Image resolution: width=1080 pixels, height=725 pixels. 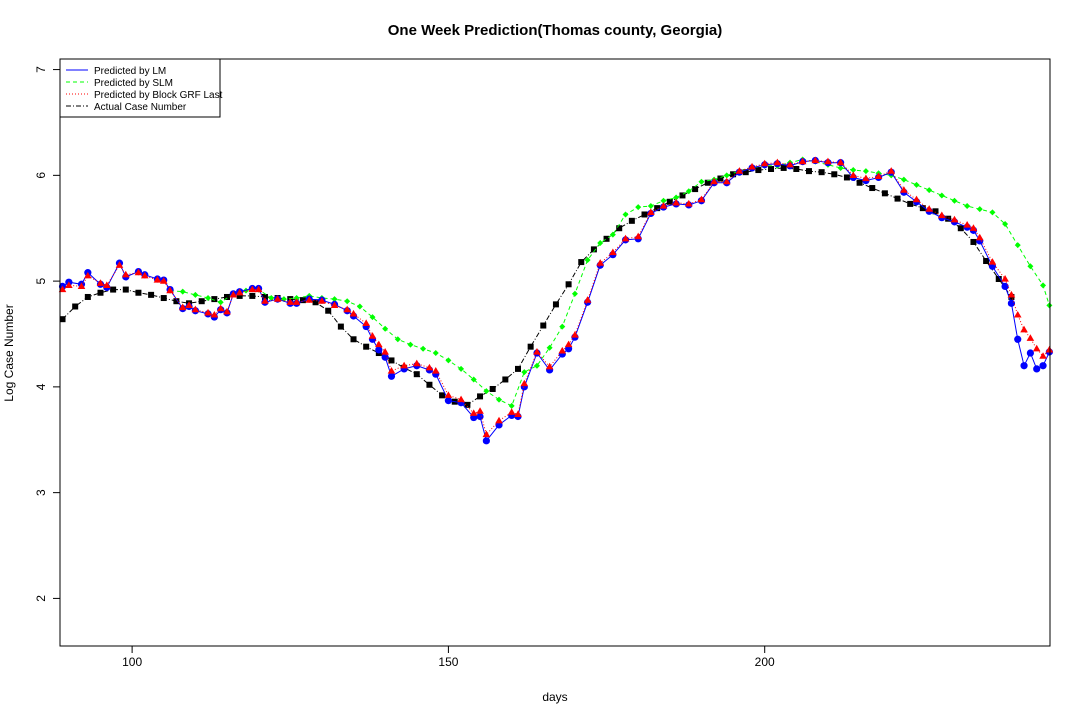 I want to click on x-tick-label: 150, so click(x=448, y=662).